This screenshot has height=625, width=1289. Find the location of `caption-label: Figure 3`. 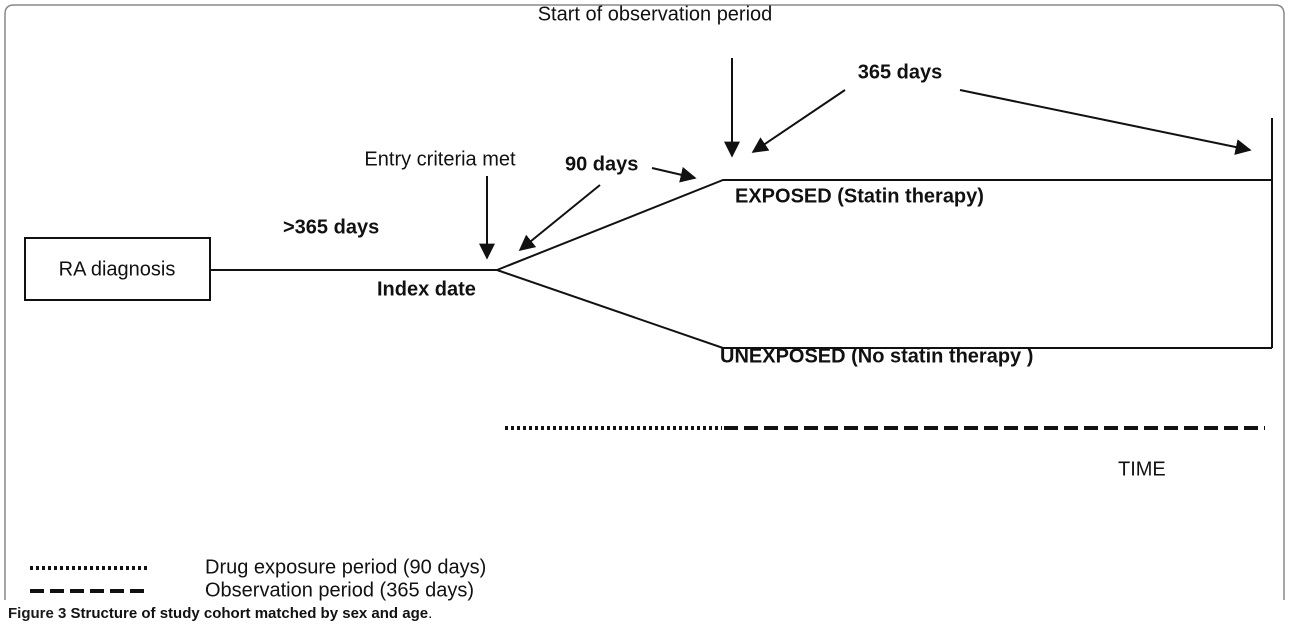

caption-label: Figure 3 is located at coordinates (37, 613).